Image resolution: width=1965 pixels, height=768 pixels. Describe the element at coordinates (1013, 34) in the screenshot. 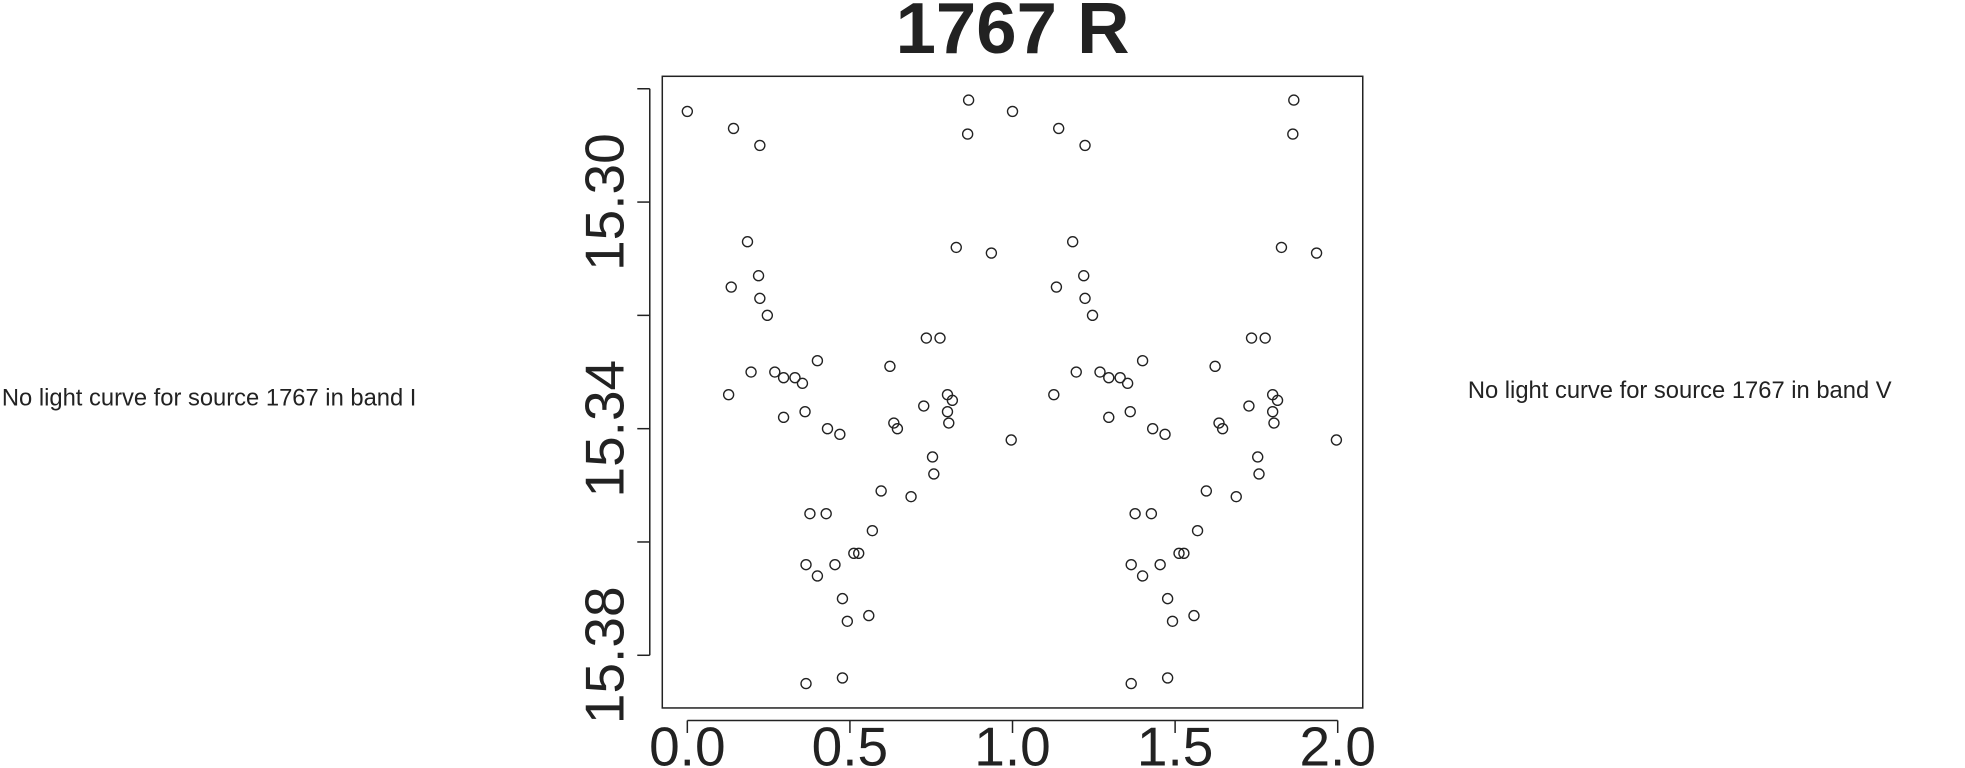

I see `chart-title: 1767 R` at that location.